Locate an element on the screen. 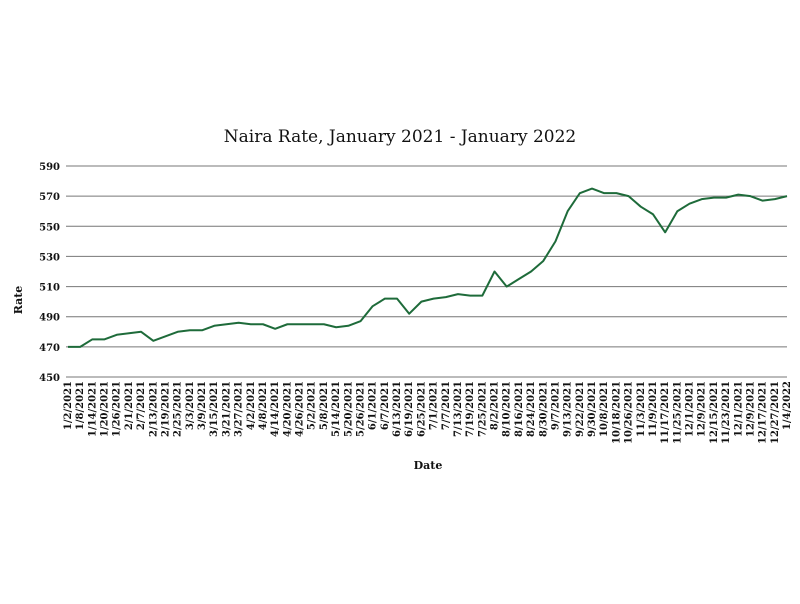  y-tick-label: 470 is located at coordinates (49, 348).